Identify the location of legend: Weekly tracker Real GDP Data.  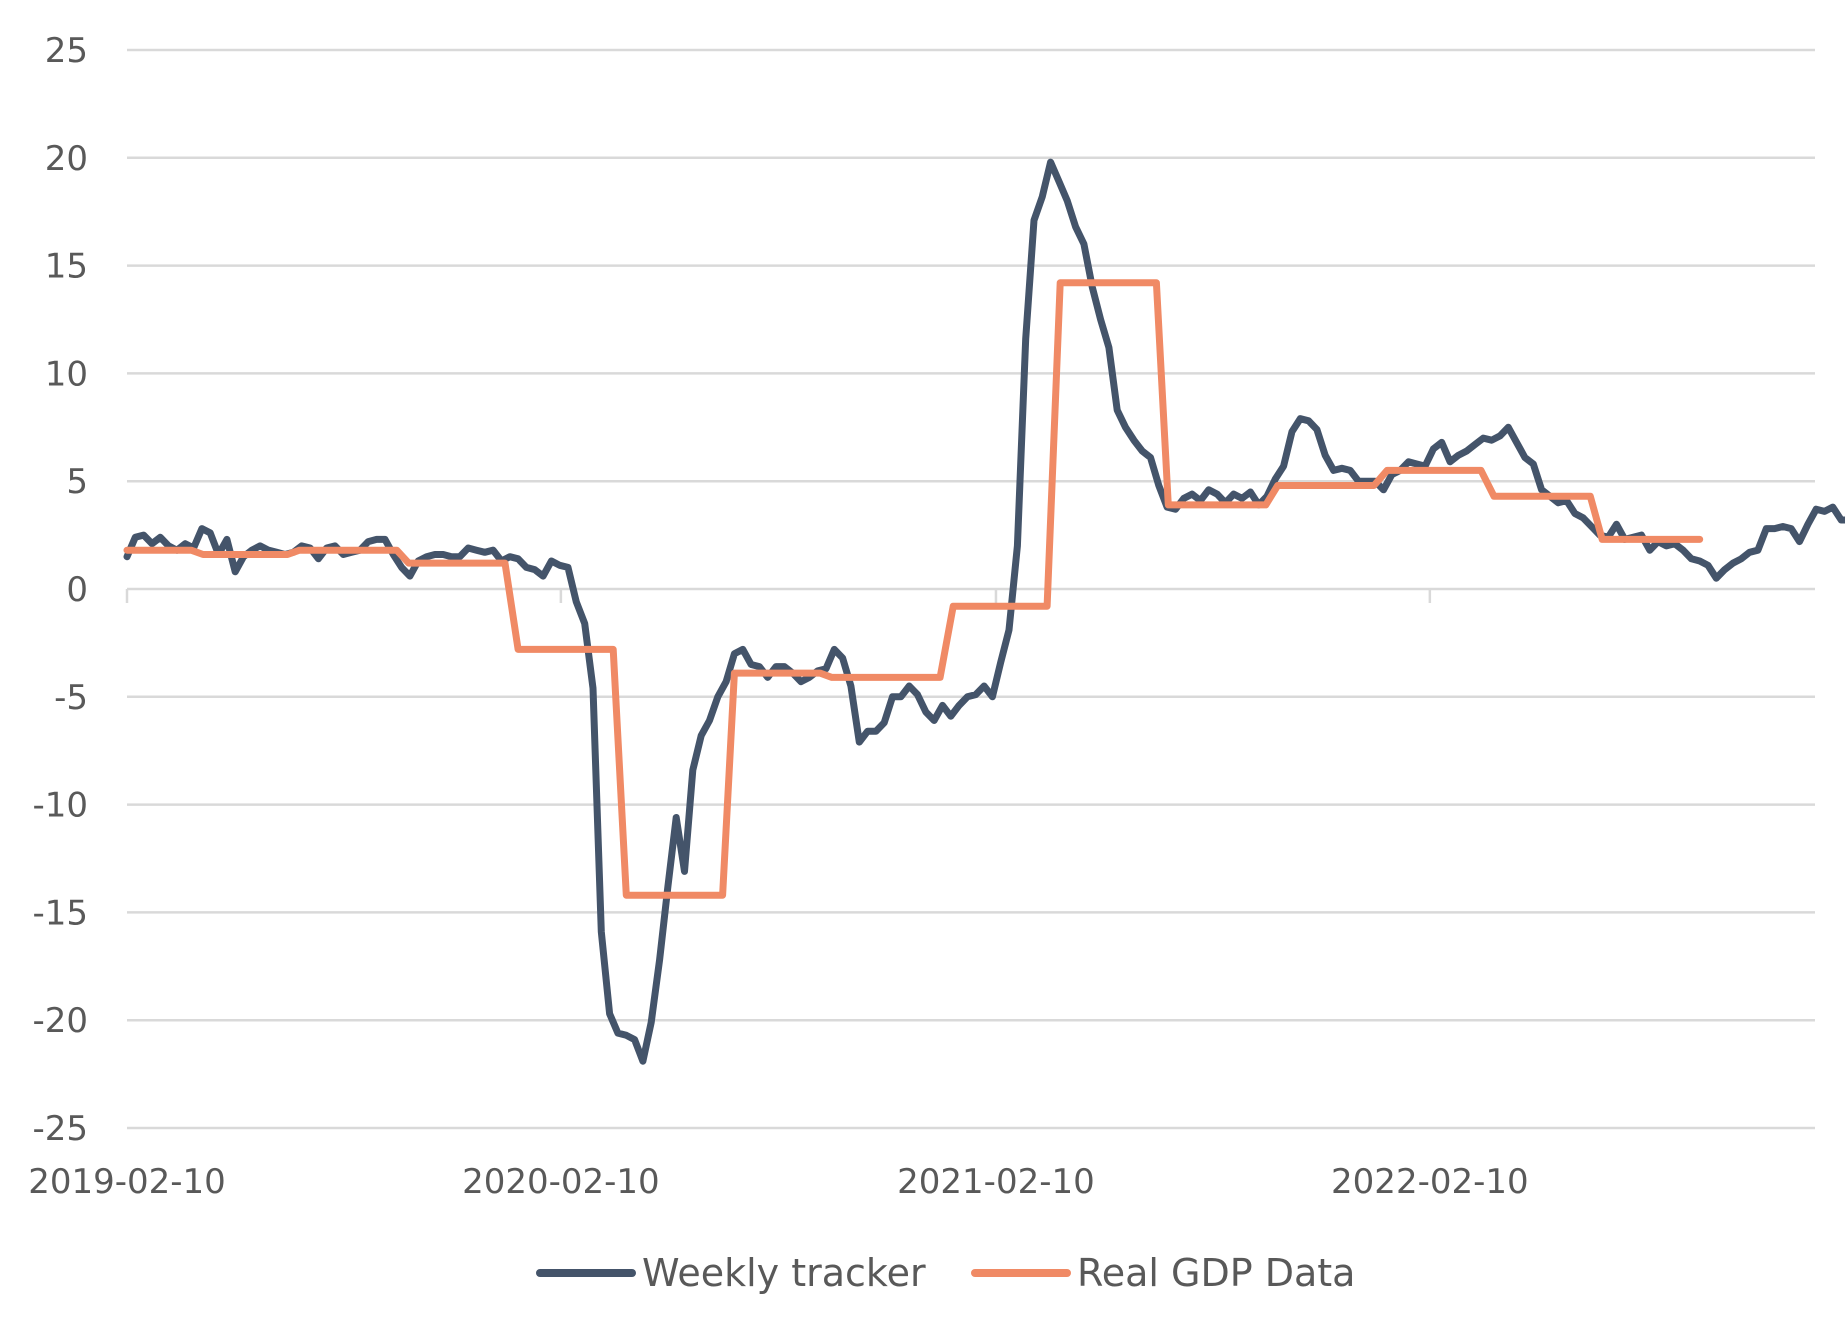
(945, 1273).